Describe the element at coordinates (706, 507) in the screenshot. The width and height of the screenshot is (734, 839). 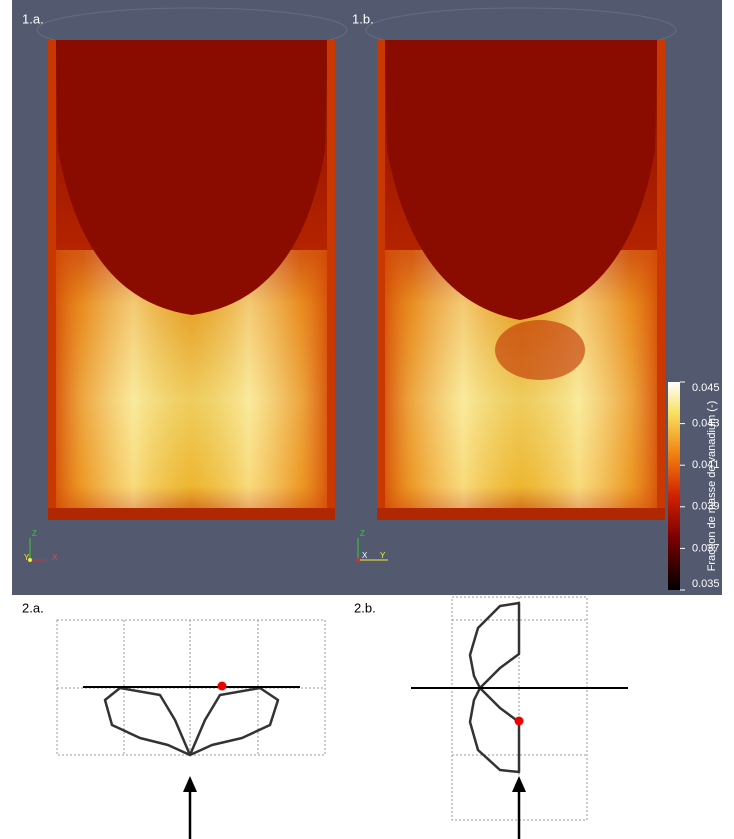
I see `colorbar-tick-label: 0.039` at that location.